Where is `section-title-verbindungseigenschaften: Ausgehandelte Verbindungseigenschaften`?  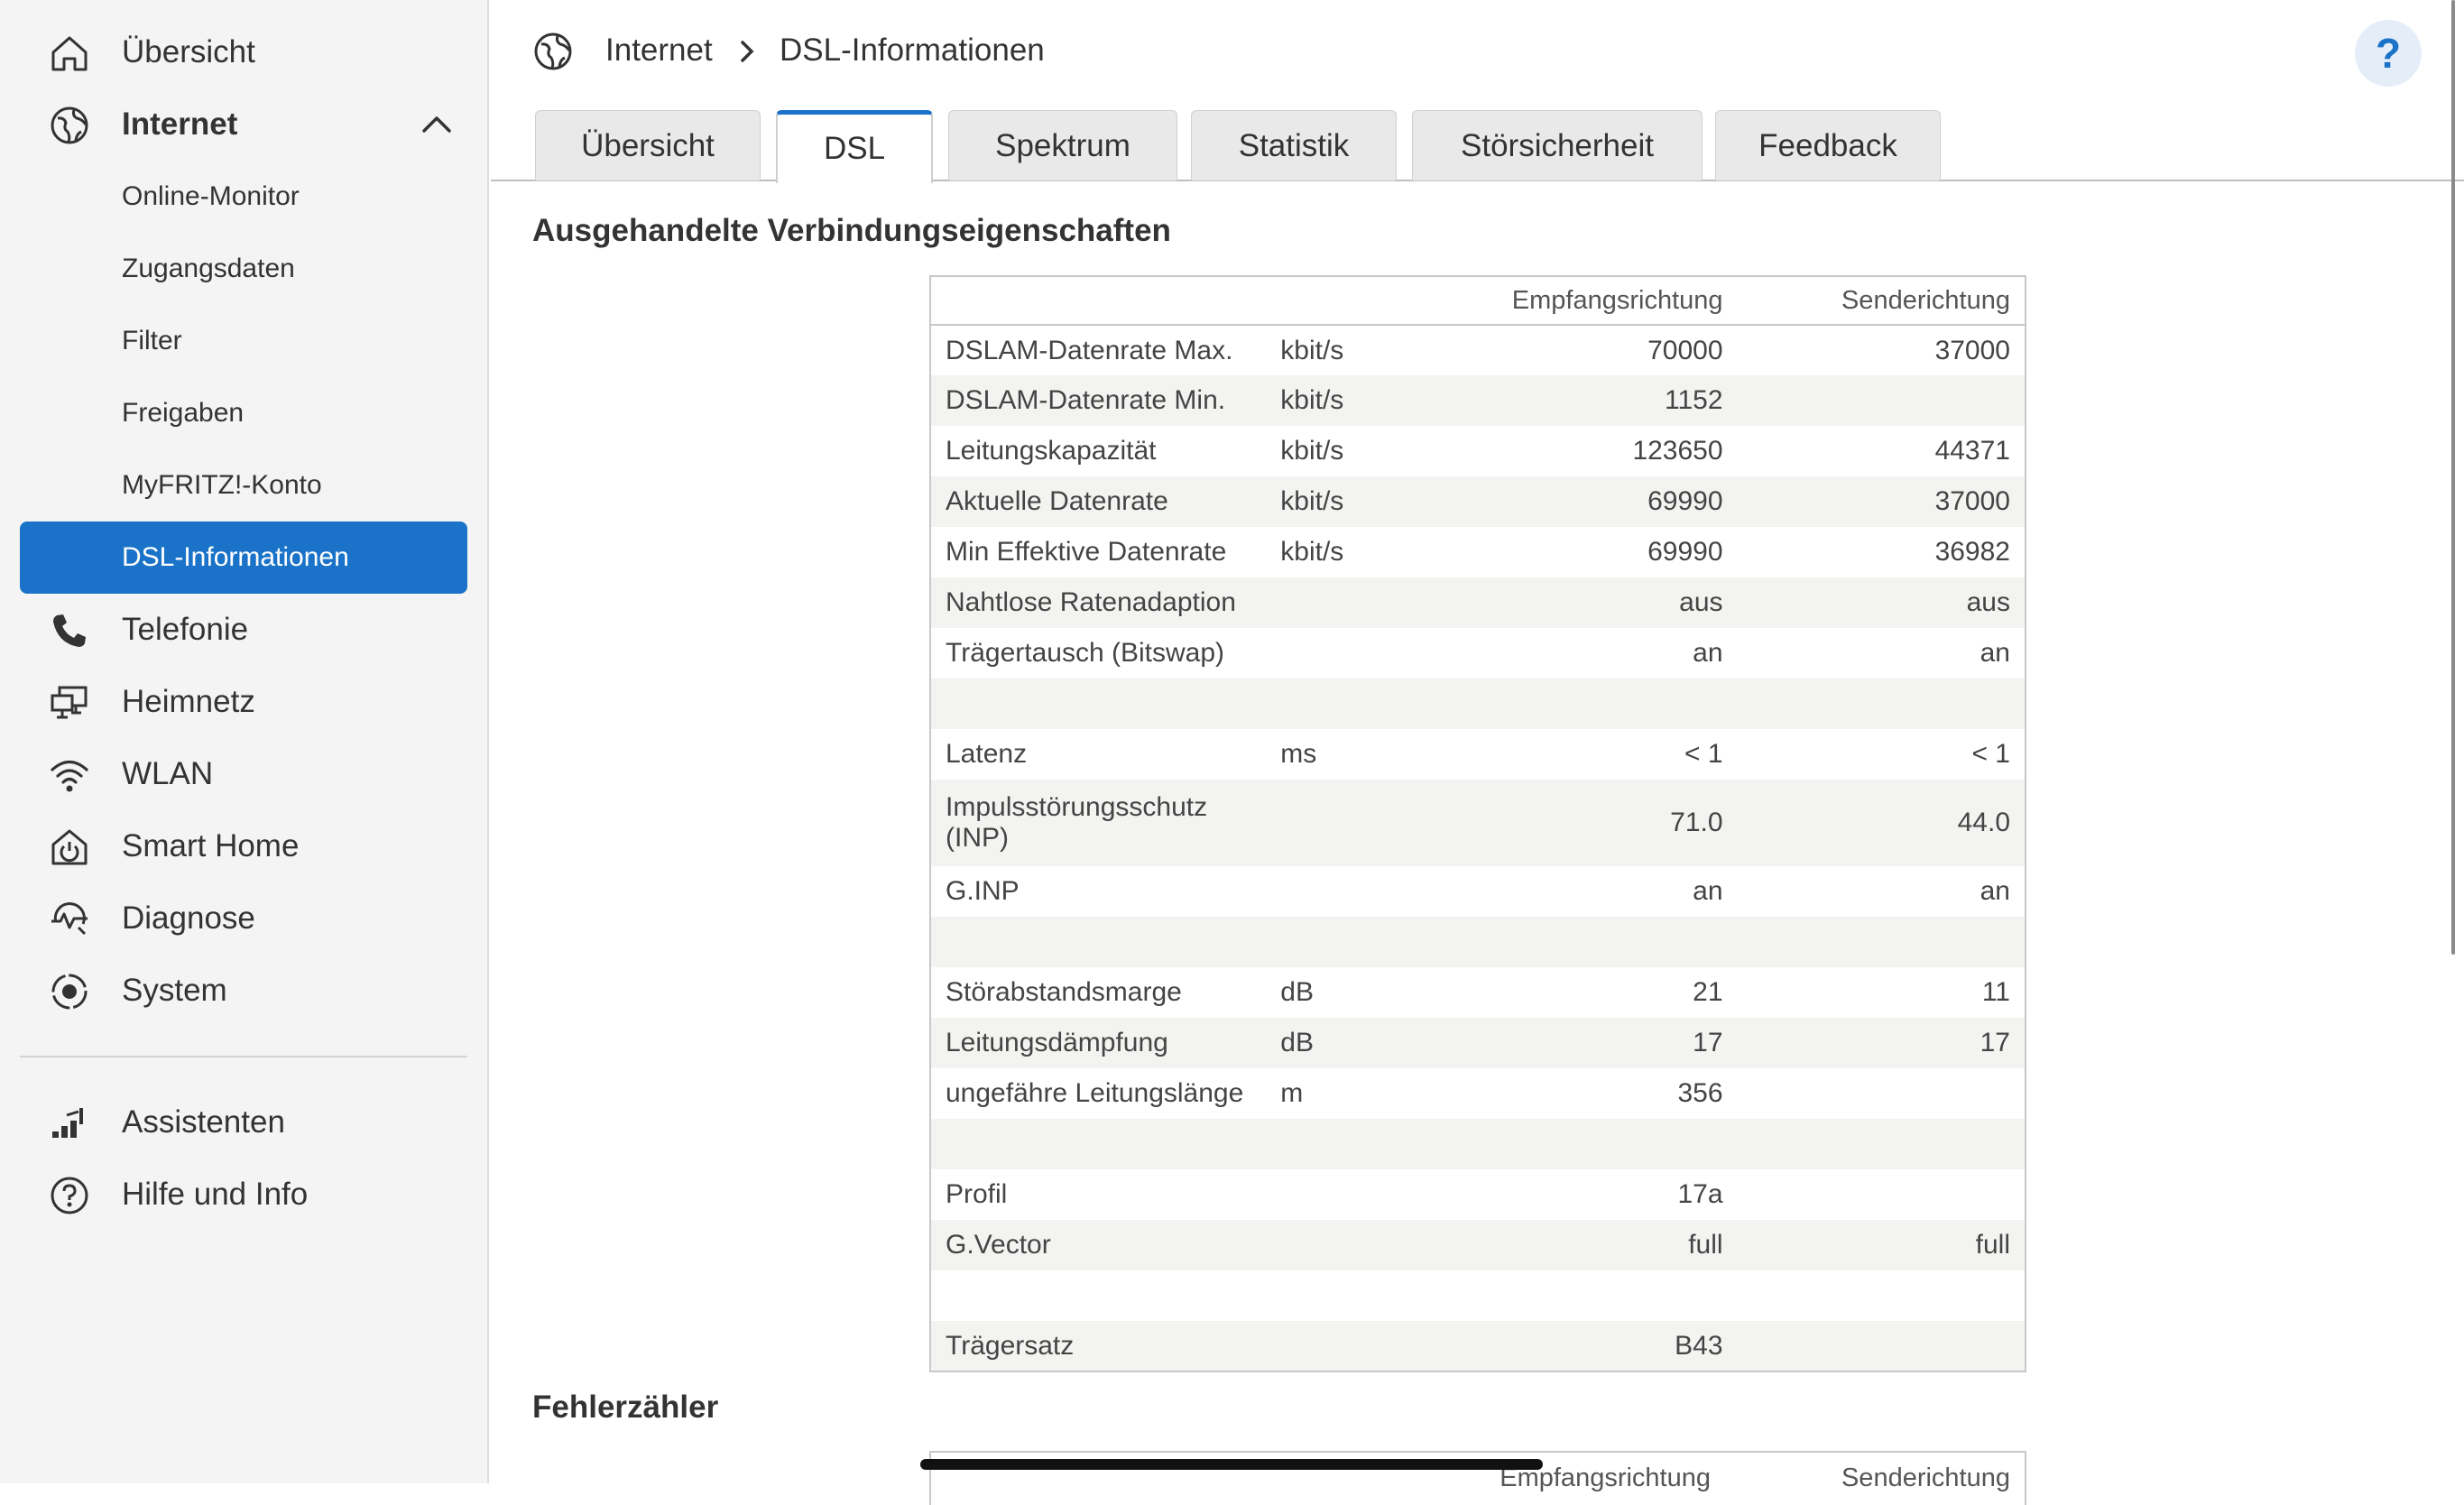 section-title-verbindungseigenschaften: Ausgehandelte Verbindungseigenschaften is located at coordinates (851, 231).